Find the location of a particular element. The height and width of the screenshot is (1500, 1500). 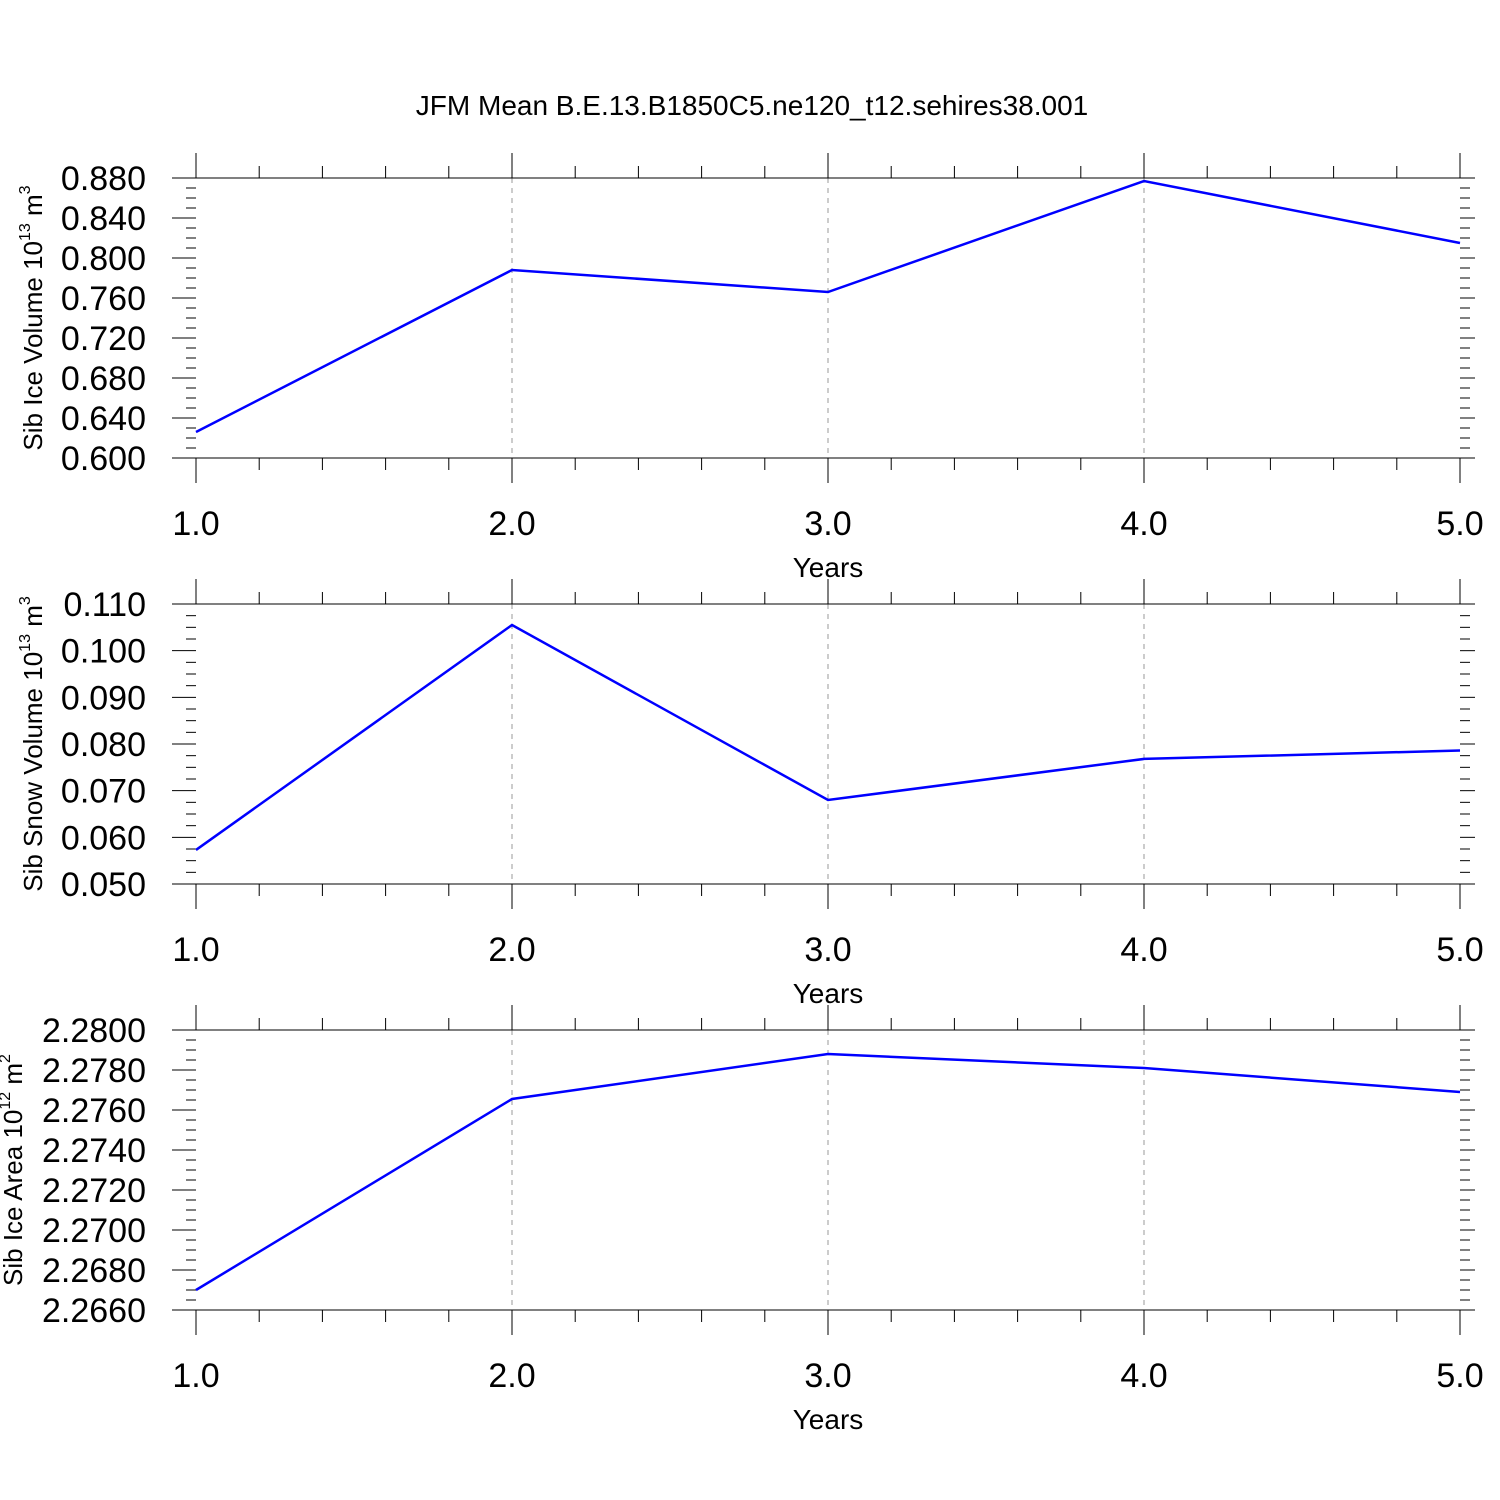

y-tick-label: 0.600 is located at coordinates (103, 459).